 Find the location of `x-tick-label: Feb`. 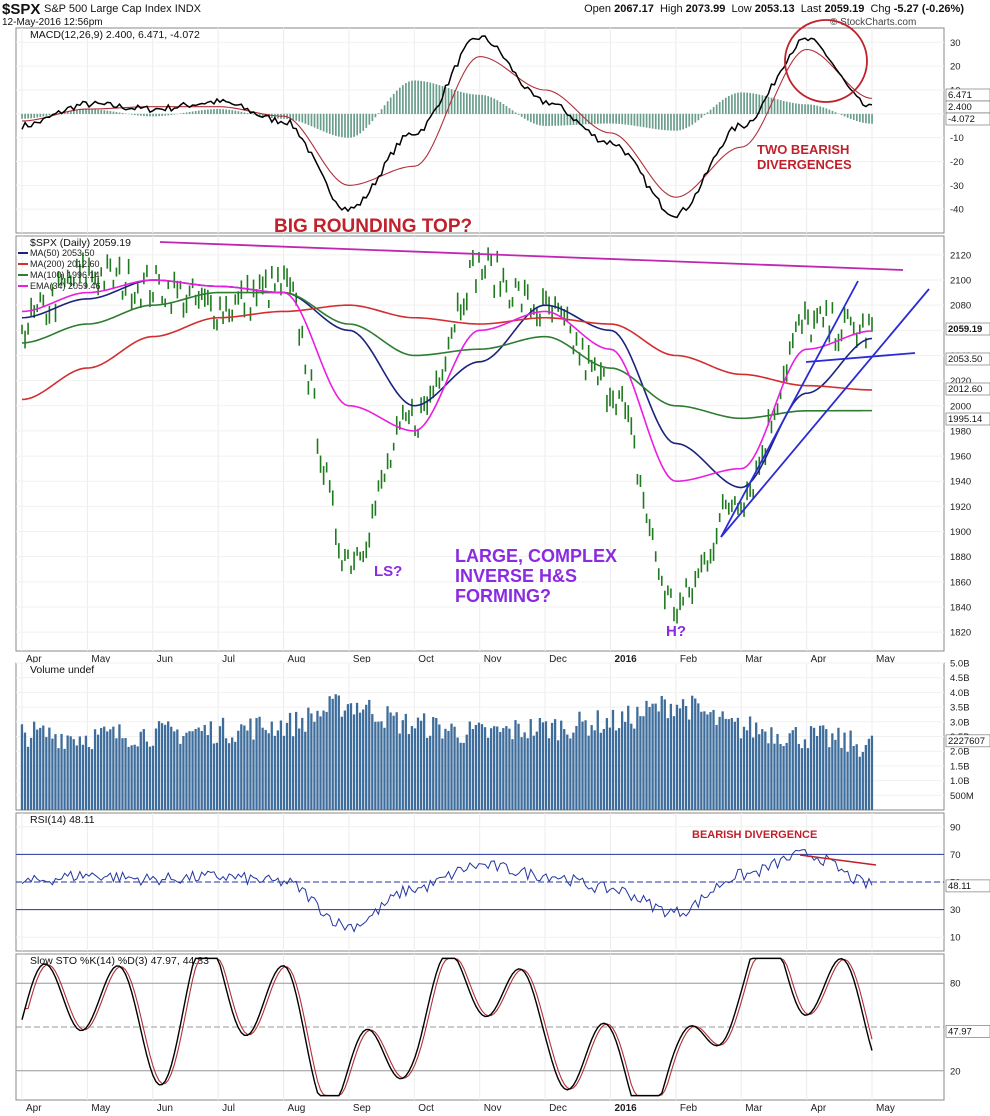

x-tick-label: Feb is located at coordinates (689, 1108).